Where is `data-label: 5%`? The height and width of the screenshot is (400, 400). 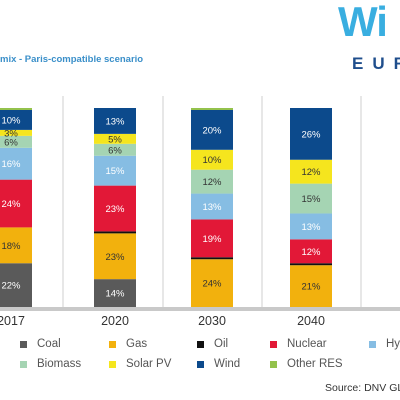 data-label: 5% is located at coordinates (115, 139).